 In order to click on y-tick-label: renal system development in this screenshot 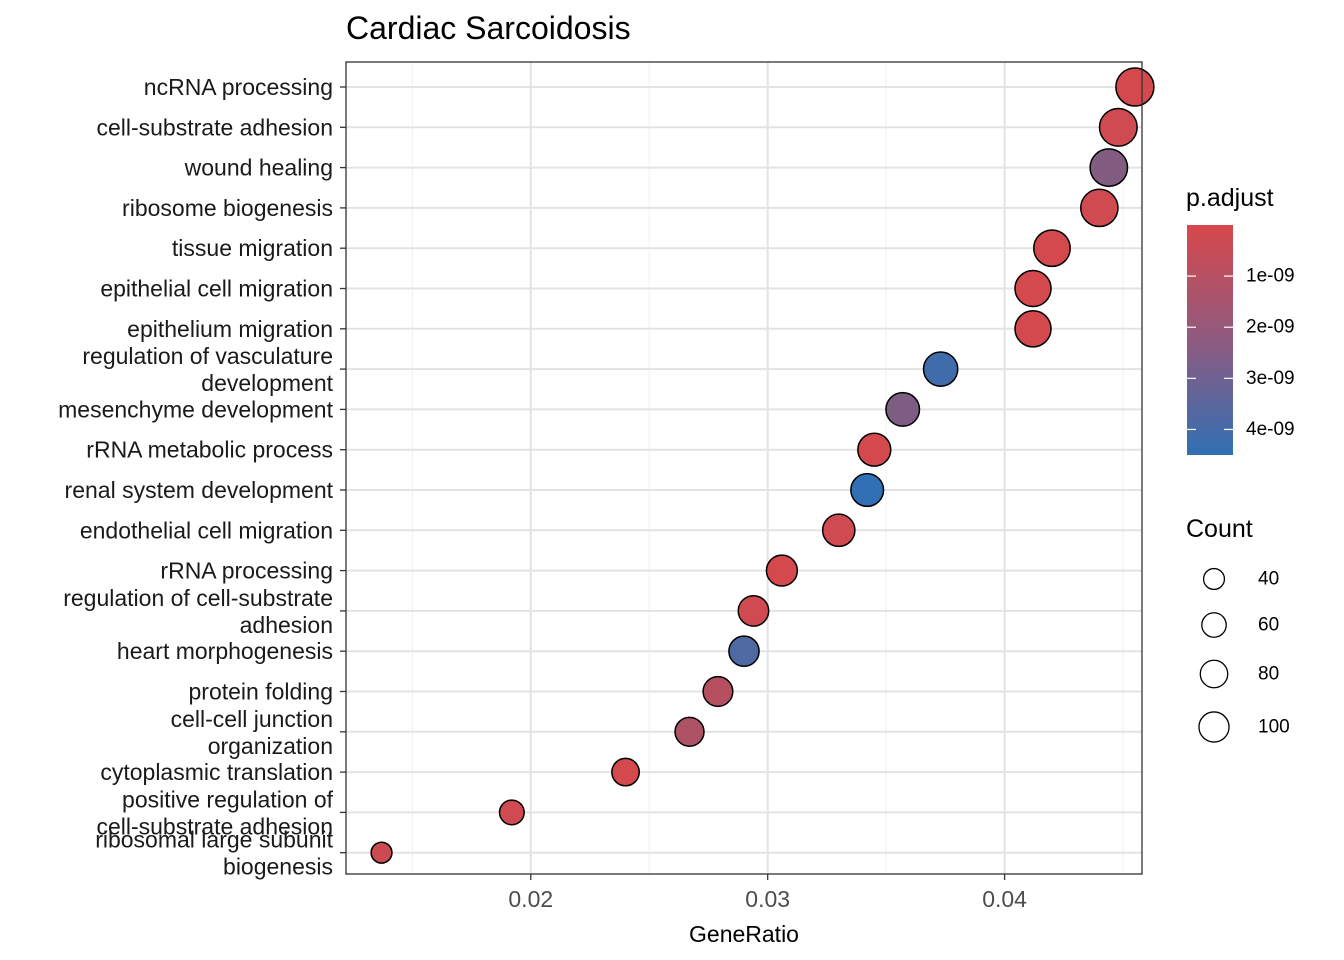, I will do `click(199, 490)`.